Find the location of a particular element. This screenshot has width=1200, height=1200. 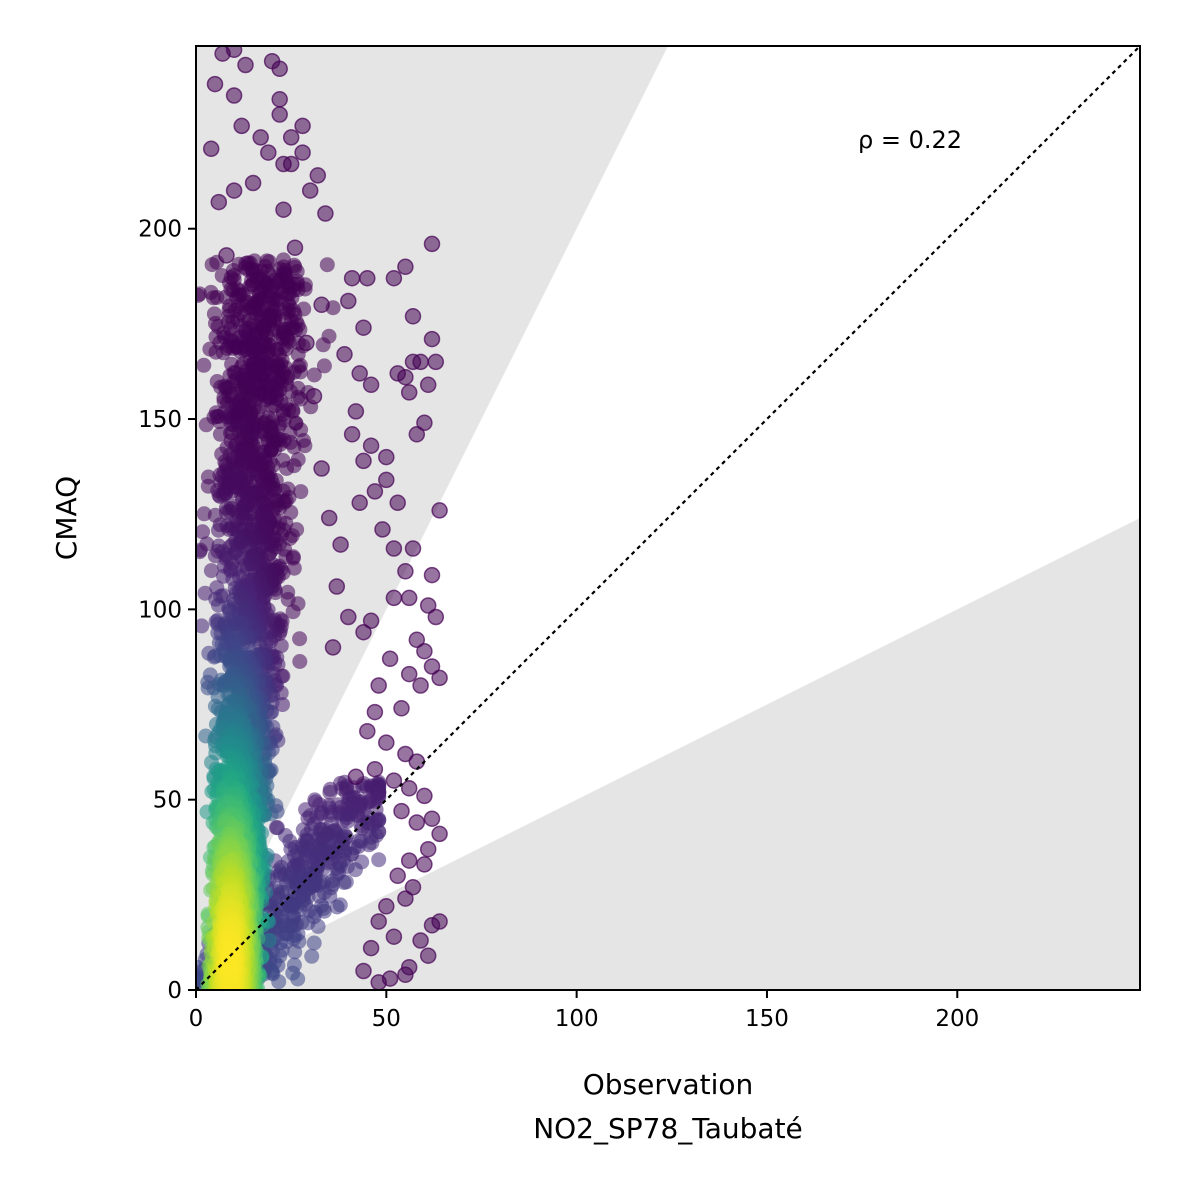

y-axis-label: CMAQ is located at coordinates (66, 518).